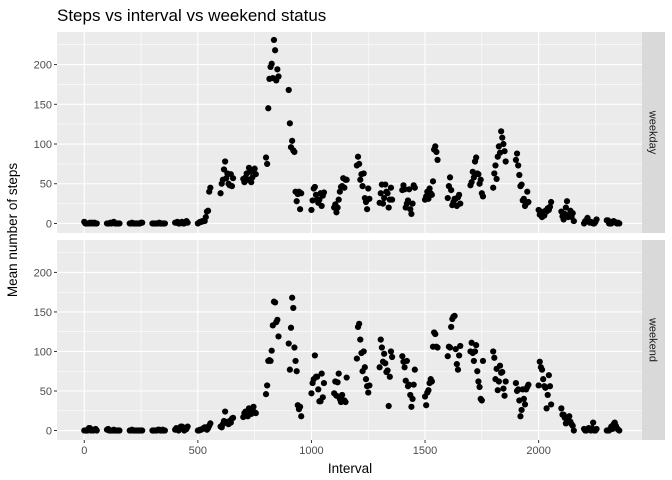 The image size is (672, 480). I want to click on x-tick-label: 1500, so click(425, 451).